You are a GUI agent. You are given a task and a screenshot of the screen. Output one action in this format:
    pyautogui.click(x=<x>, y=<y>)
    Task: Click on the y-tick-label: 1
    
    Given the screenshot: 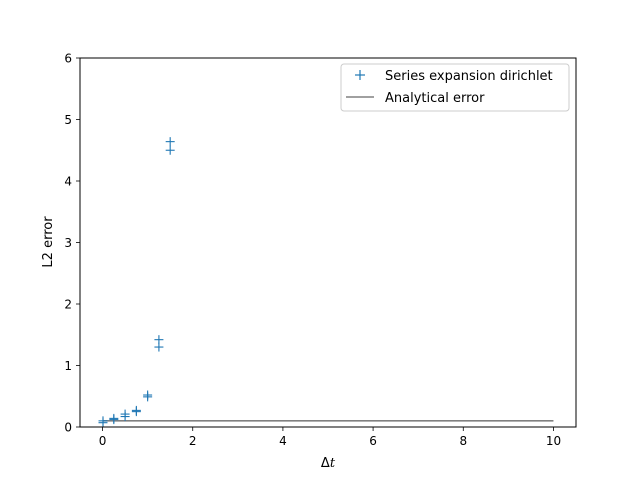 What is the action you would take?
    pyautogui.click(x=68, y=366)
    